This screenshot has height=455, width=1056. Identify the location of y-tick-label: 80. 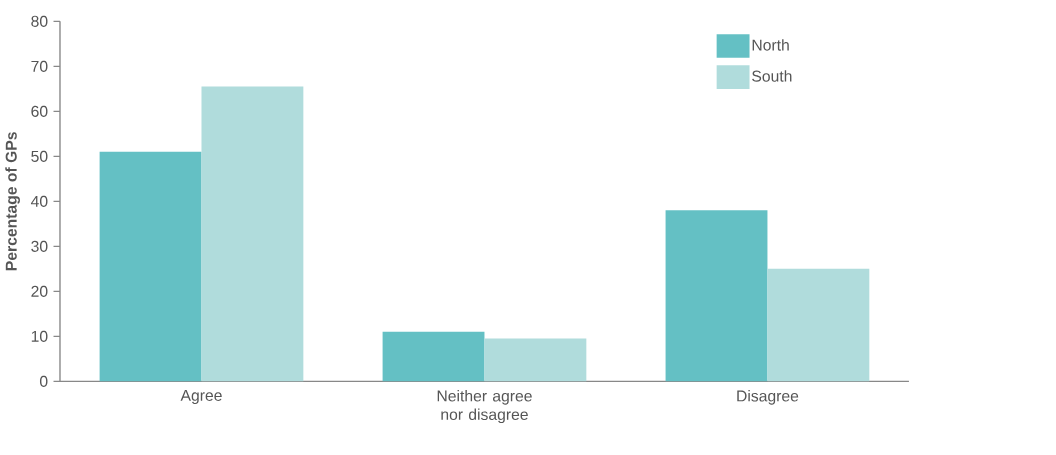
(39, 21).